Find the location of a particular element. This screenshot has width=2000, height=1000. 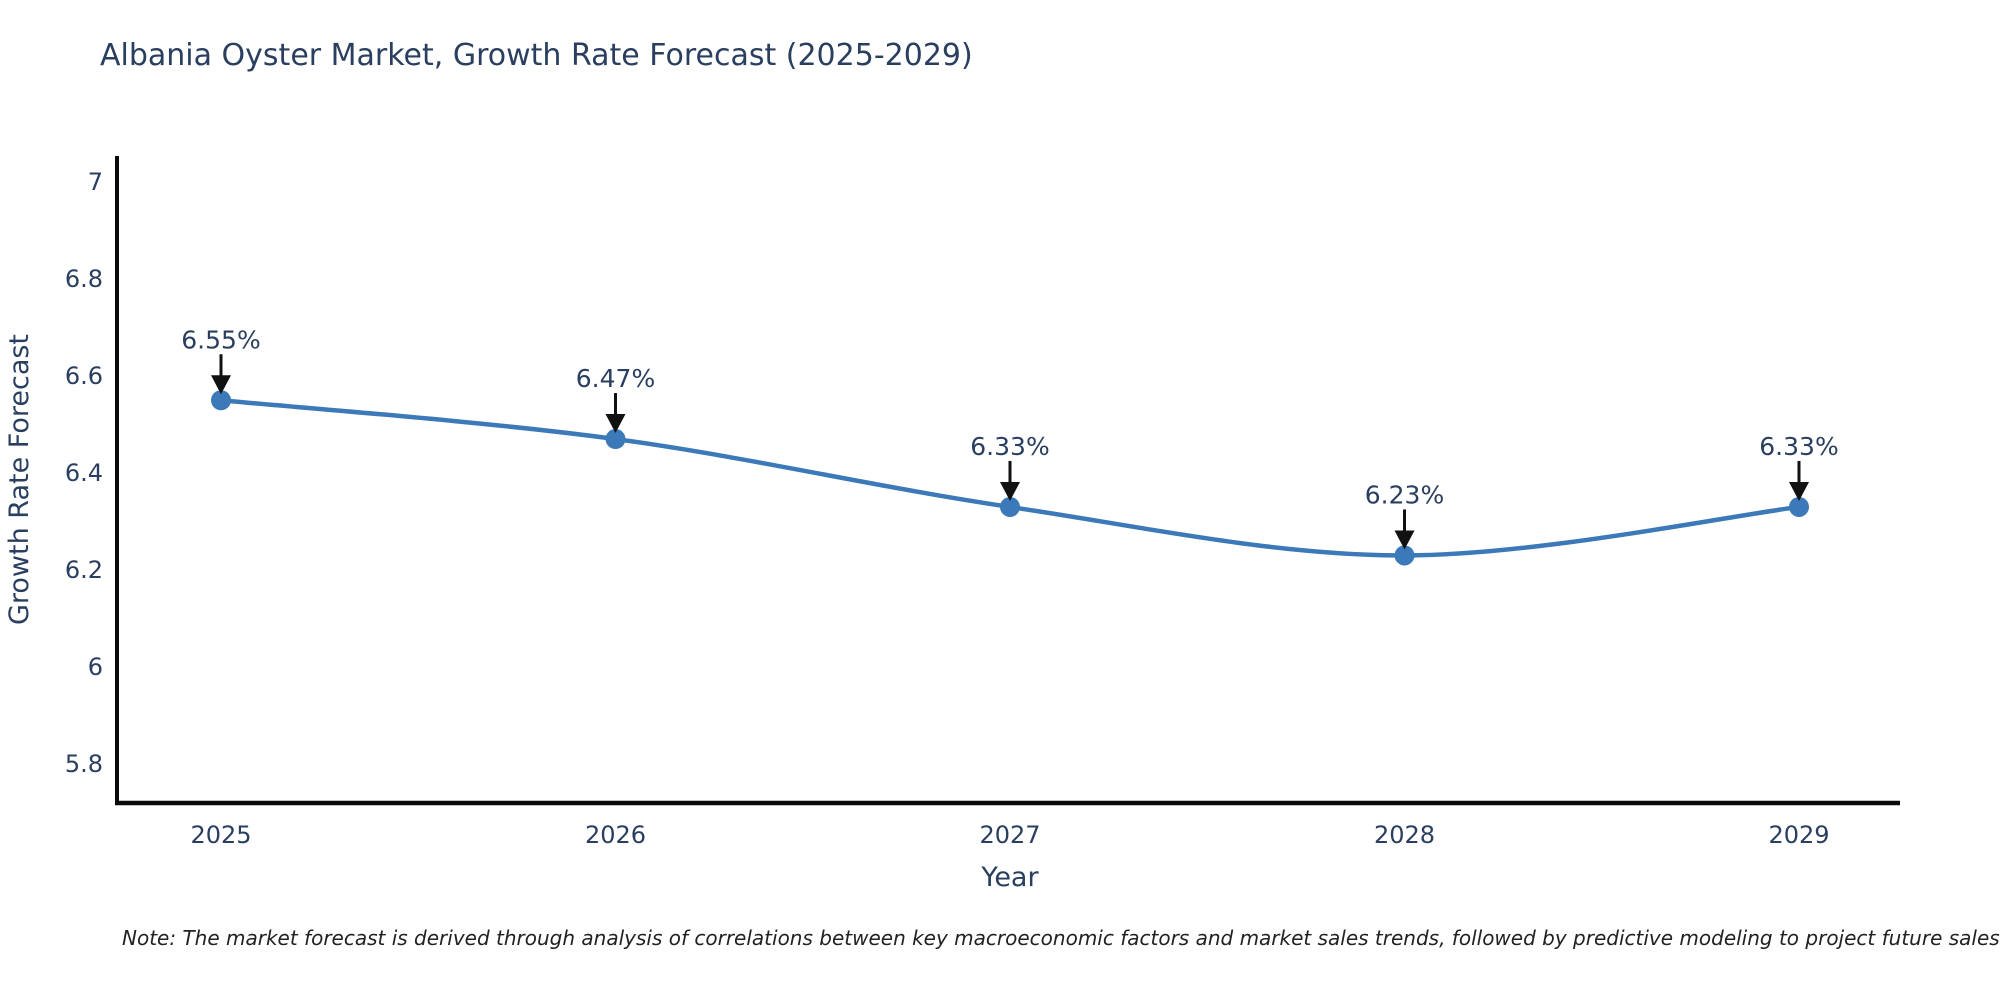

y-tick-label: 7 is located at coordinates (95, 182).